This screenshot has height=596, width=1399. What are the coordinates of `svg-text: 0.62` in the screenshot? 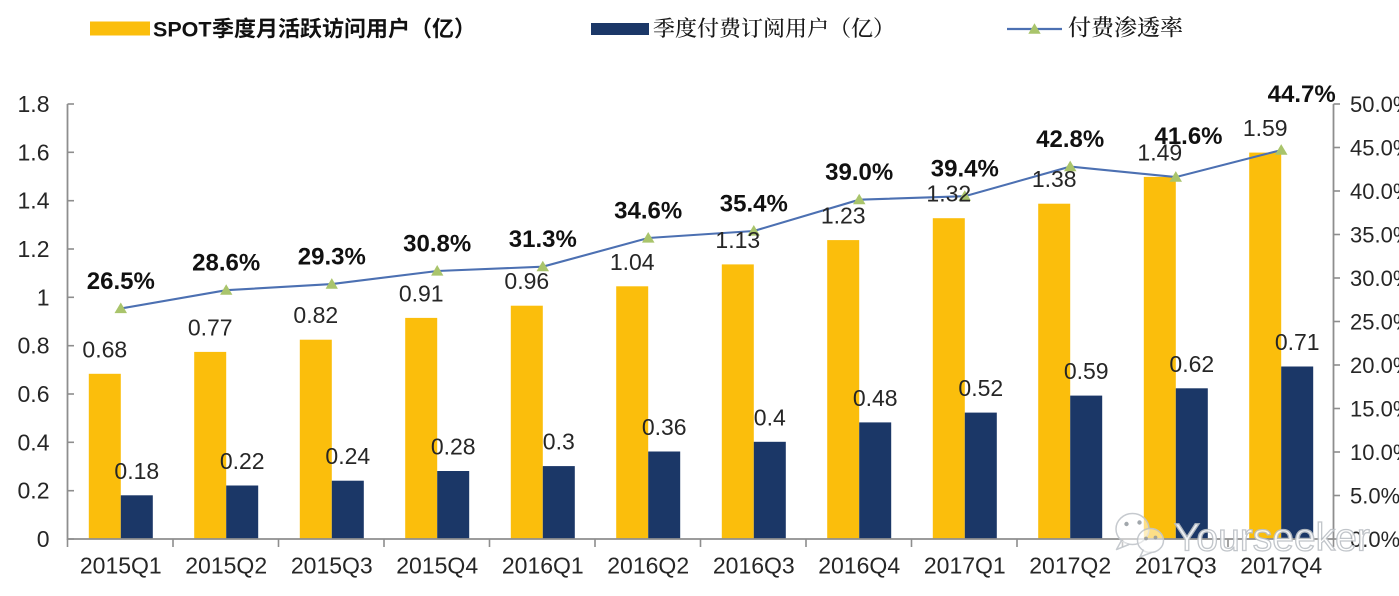 It's located at (1191, 364).